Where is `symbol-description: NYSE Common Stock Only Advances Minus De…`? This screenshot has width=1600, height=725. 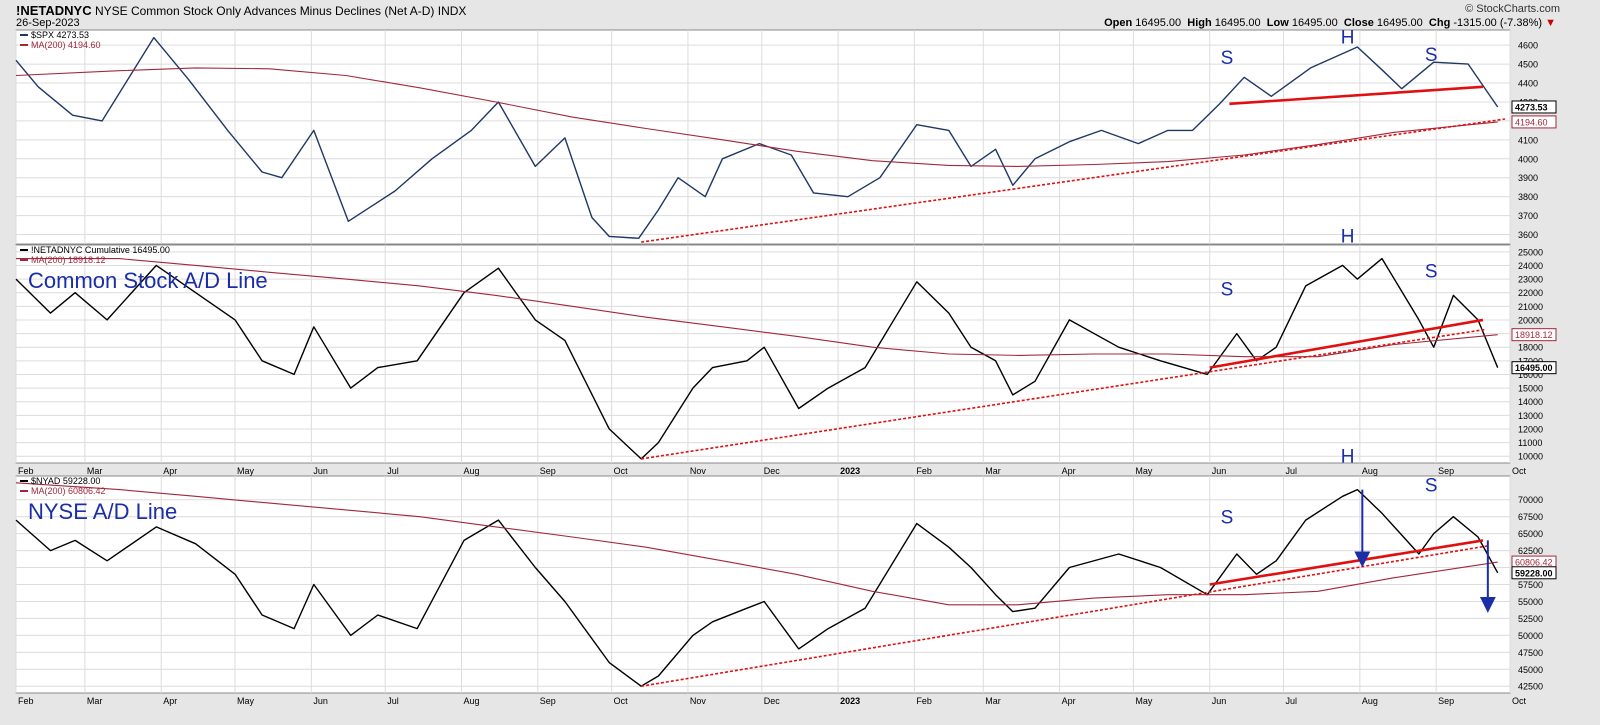 symbol-description: NYSE Common Stock Only Advances Minus De… is located at coordinates (264, 11).